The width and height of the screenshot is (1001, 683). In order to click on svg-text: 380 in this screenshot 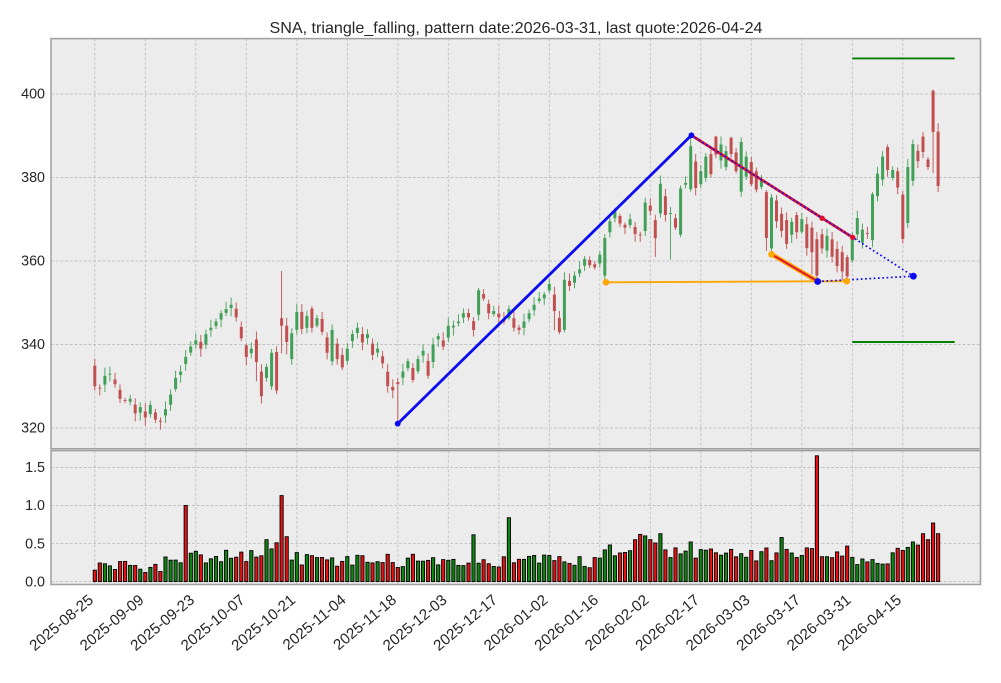, I will do `click(33, 178)`.